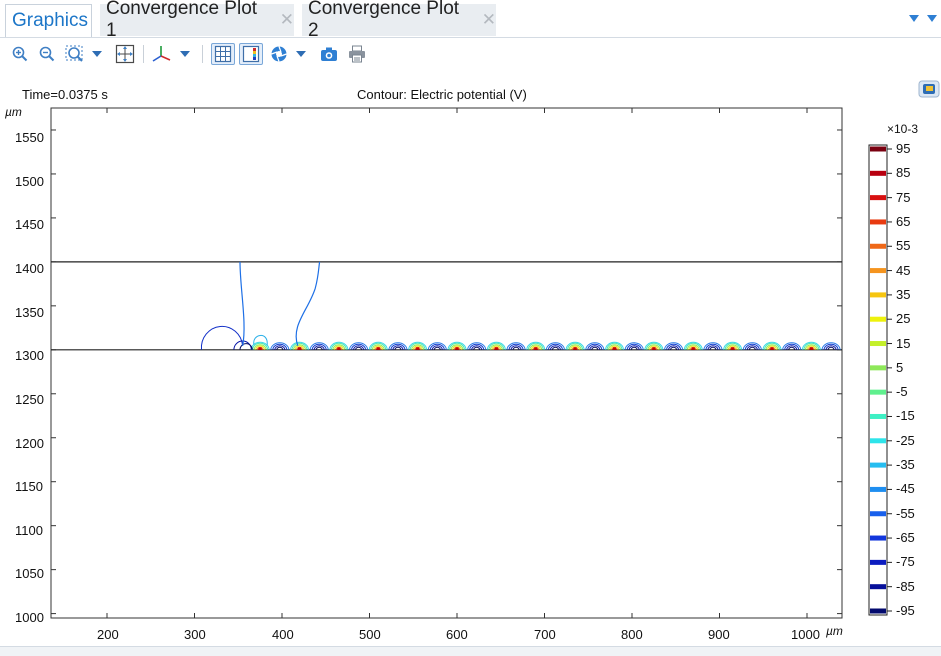 This screenshot has height=656, width=941. What do you see at coordinates (905, 610) in the screenshot?
I see `colorbar-tick-label: -95` at bounding box center [905, 610].